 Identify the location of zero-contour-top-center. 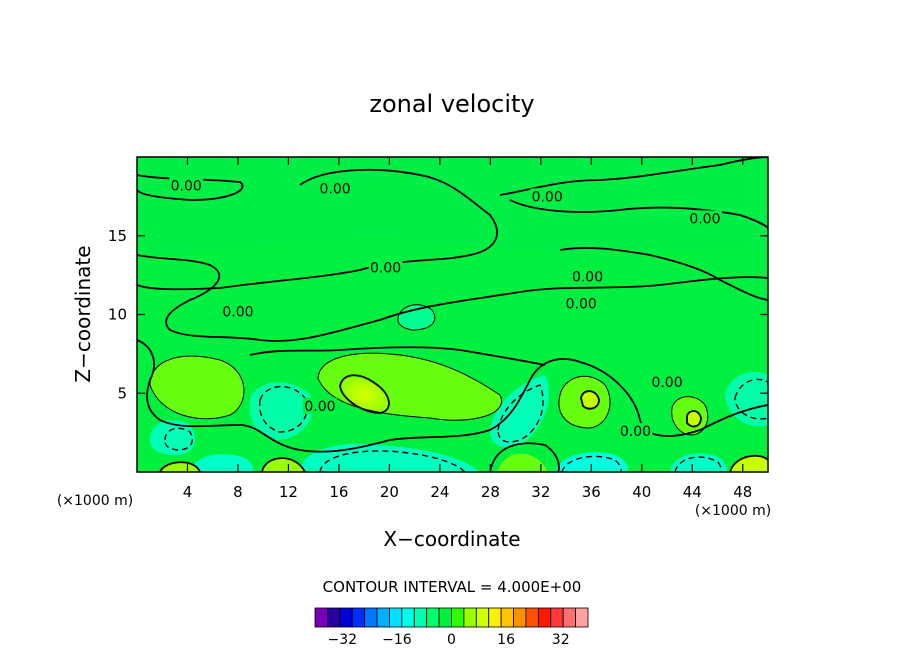
(317, 229).